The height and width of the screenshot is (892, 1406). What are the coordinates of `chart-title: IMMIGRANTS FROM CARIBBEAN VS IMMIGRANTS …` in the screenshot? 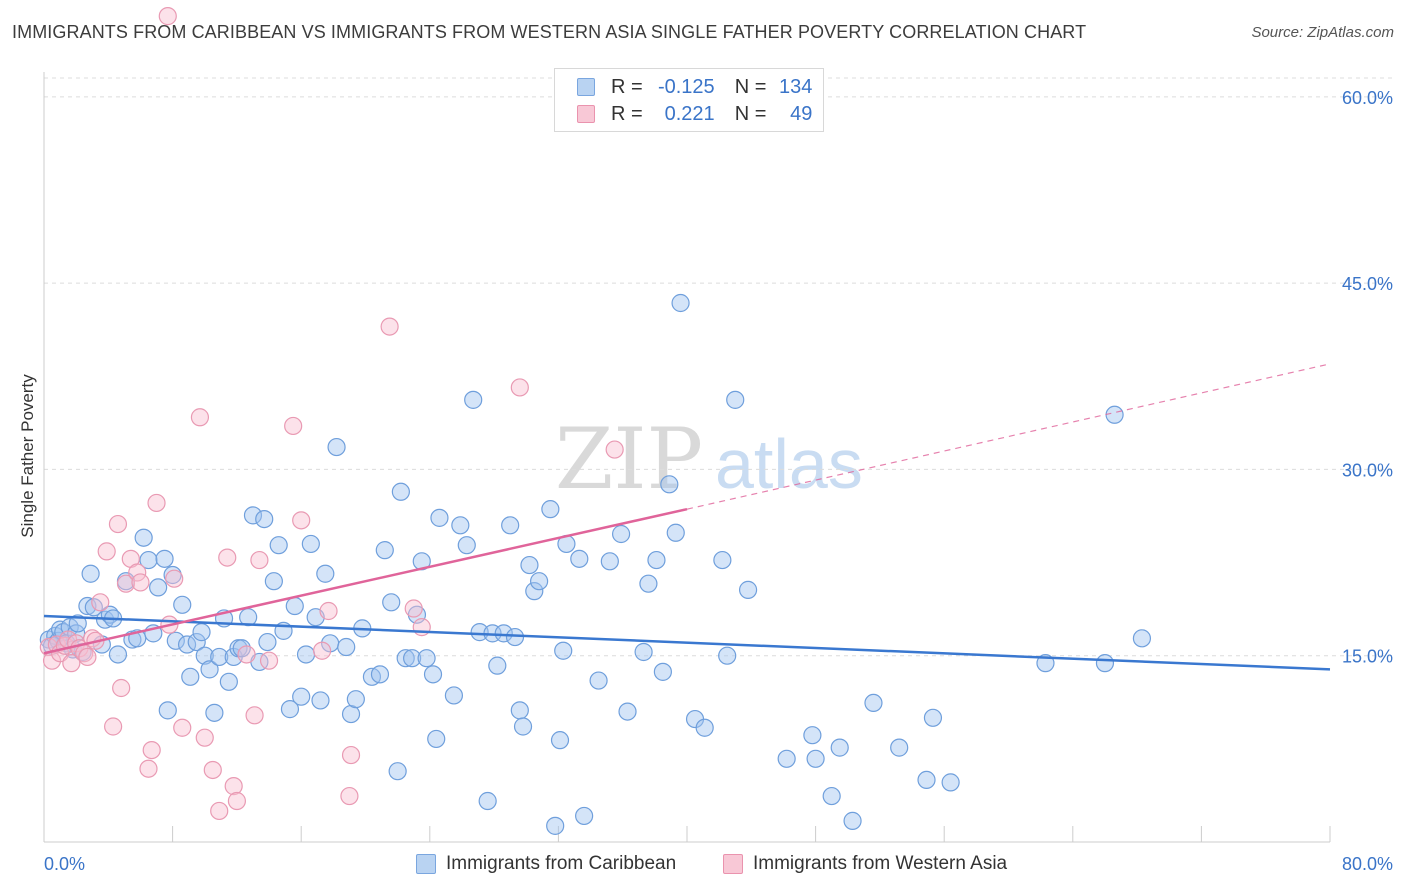 It's located at (549, 32).